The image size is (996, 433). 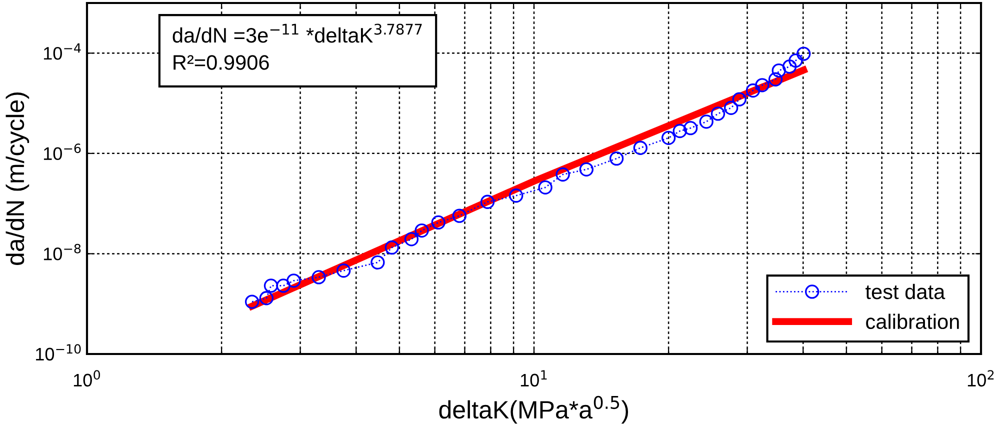 What do you see at coordinates (981, 378) in the screenshot?
I see `x-tick-label: 10$^{2}$` at bounding box center [981, 378].